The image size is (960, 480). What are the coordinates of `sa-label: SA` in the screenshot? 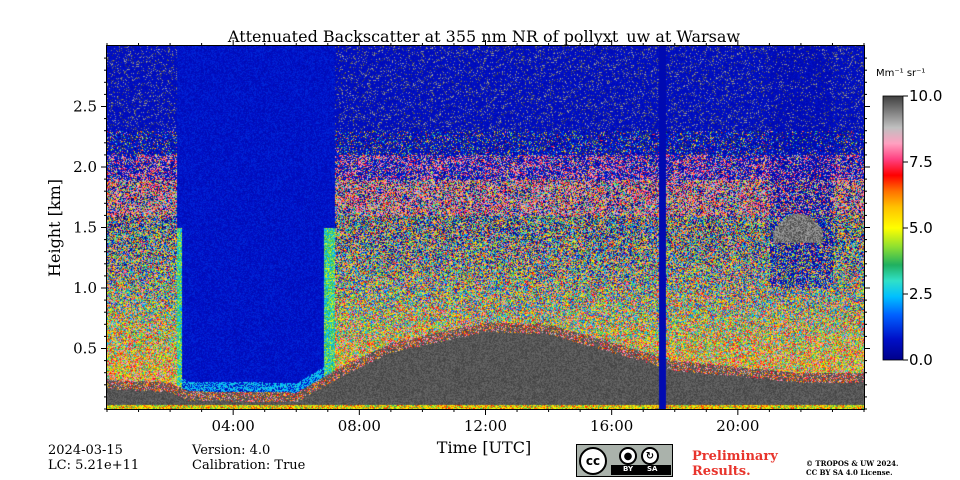 It's located at (652, 469).